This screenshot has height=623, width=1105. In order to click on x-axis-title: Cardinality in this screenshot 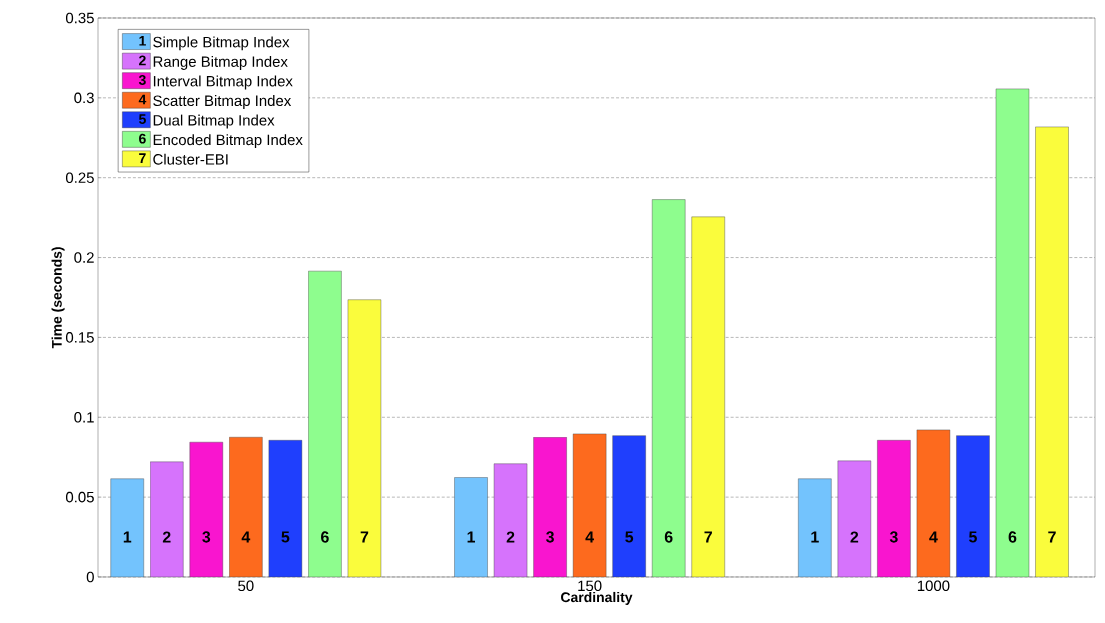, I will do `click(597, 598)`.